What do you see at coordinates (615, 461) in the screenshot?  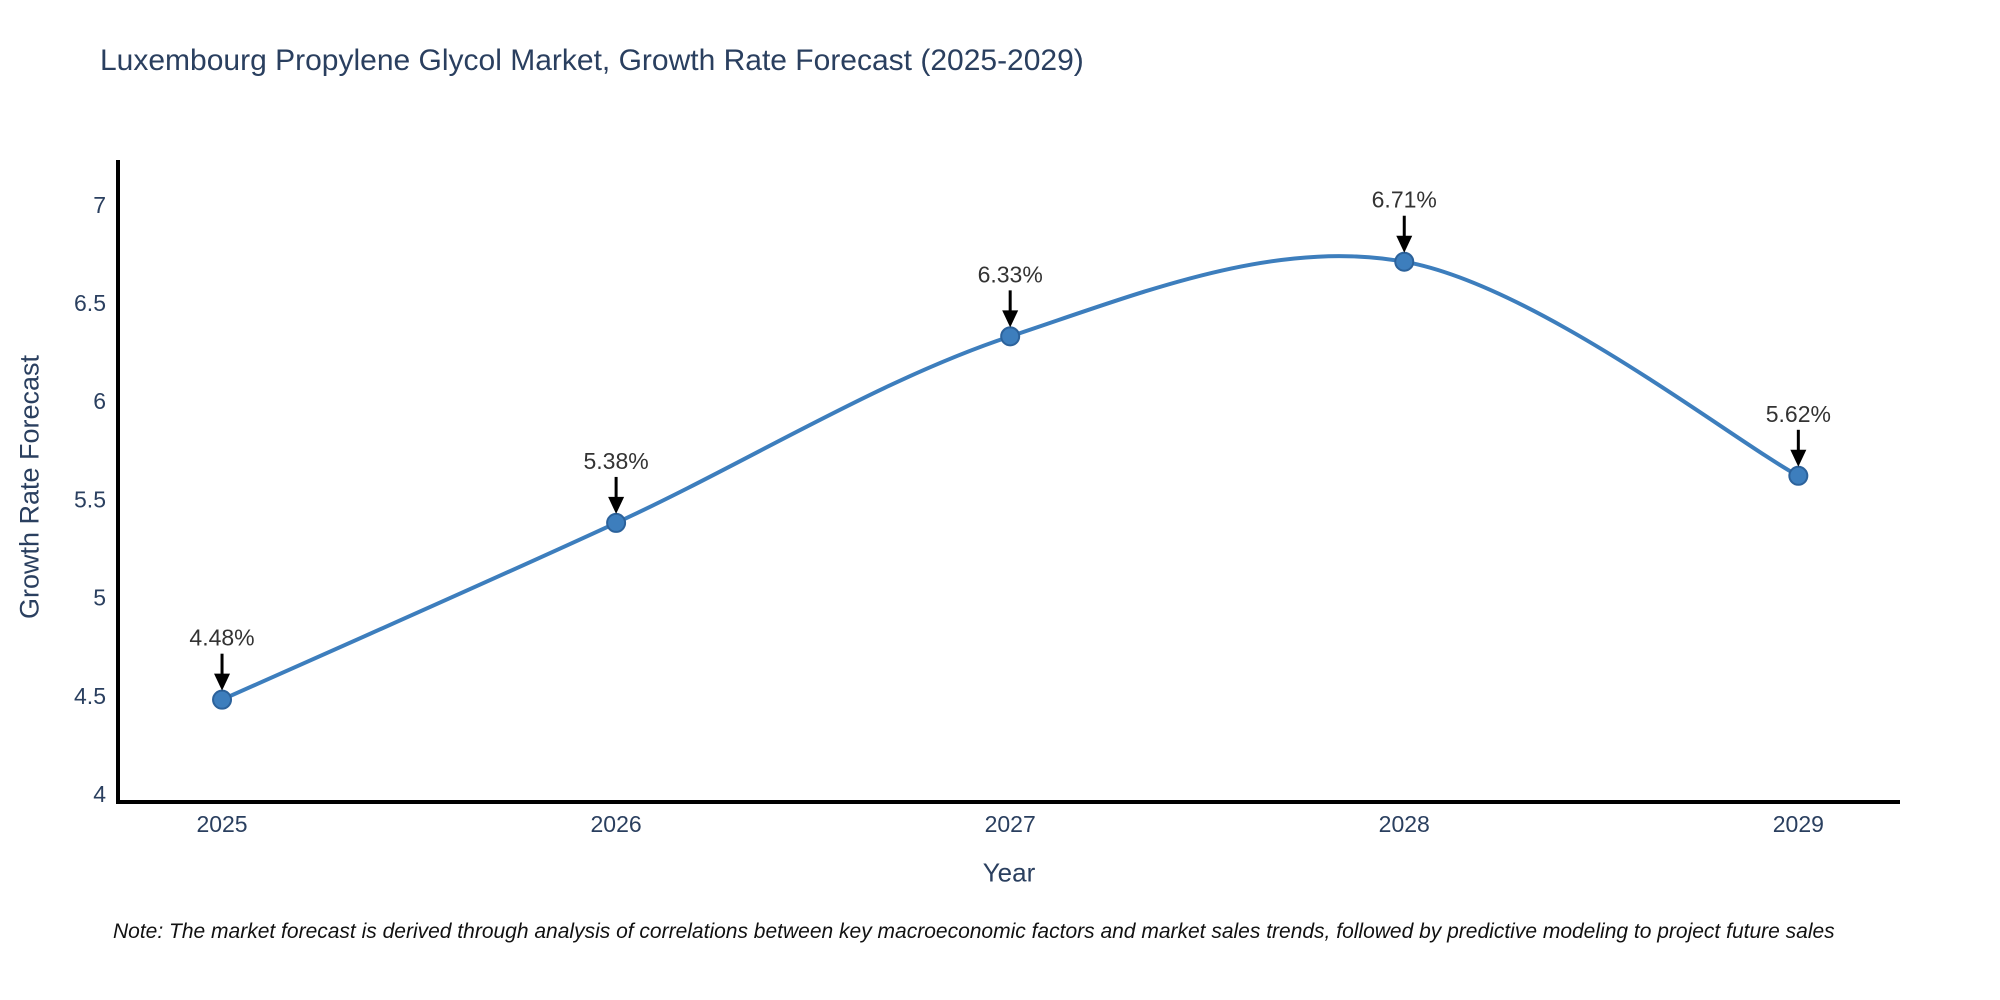 I see `data-point-label: 5.38%` at bounding box center [615, 461].